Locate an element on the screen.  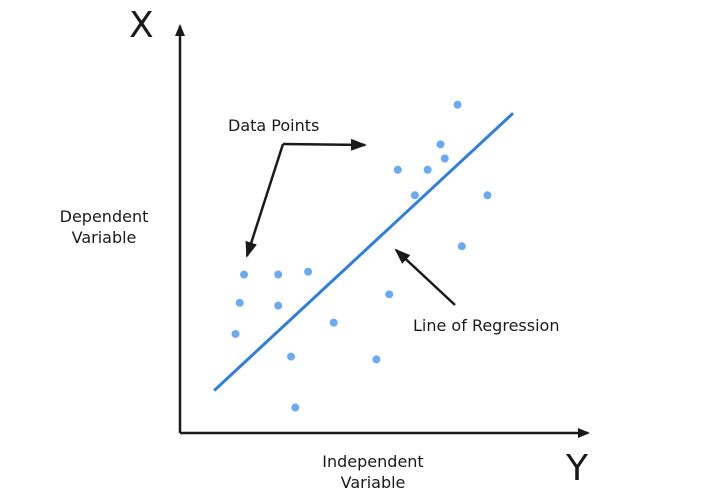
y-axis-title: Dependent Variable is located at coordinates (104, 227).